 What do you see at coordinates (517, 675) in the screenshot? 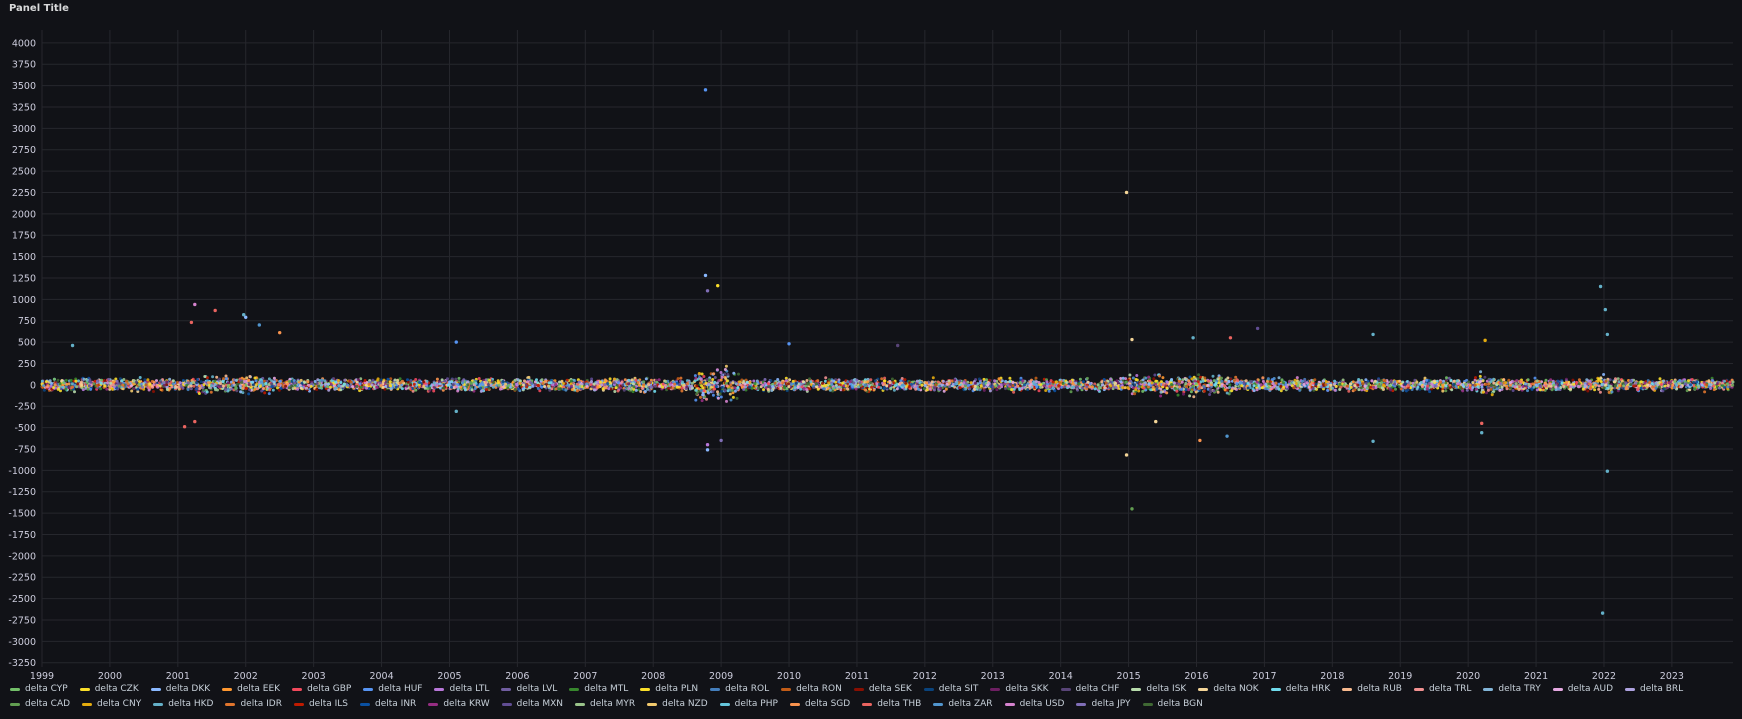
I see `x-tick-label: 2006` at bounding box center [517, 675].